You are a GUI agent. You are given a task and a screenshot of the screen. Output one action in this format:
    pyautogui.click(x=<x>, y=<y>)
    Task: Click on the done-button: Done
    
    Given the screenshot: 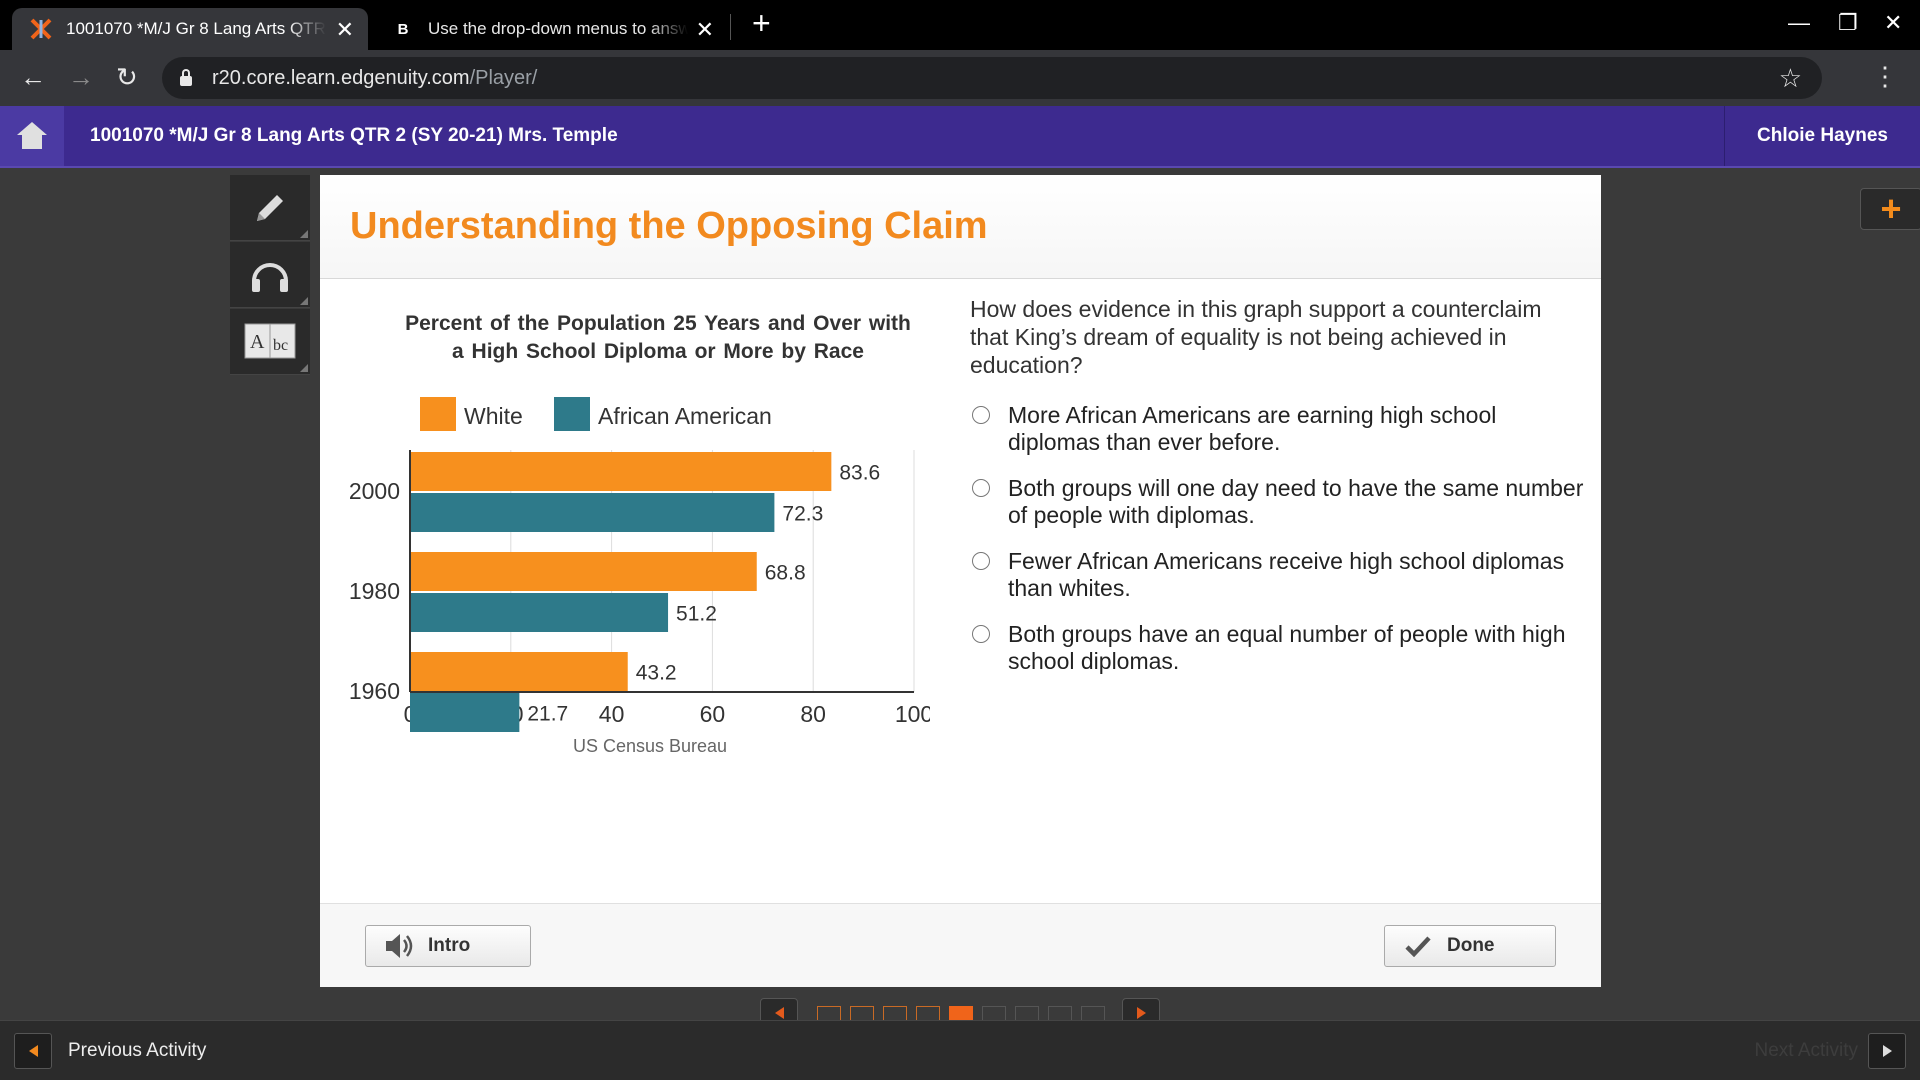 What is the action you would take?
    pyautogui.click(x=1470, y=946)
    